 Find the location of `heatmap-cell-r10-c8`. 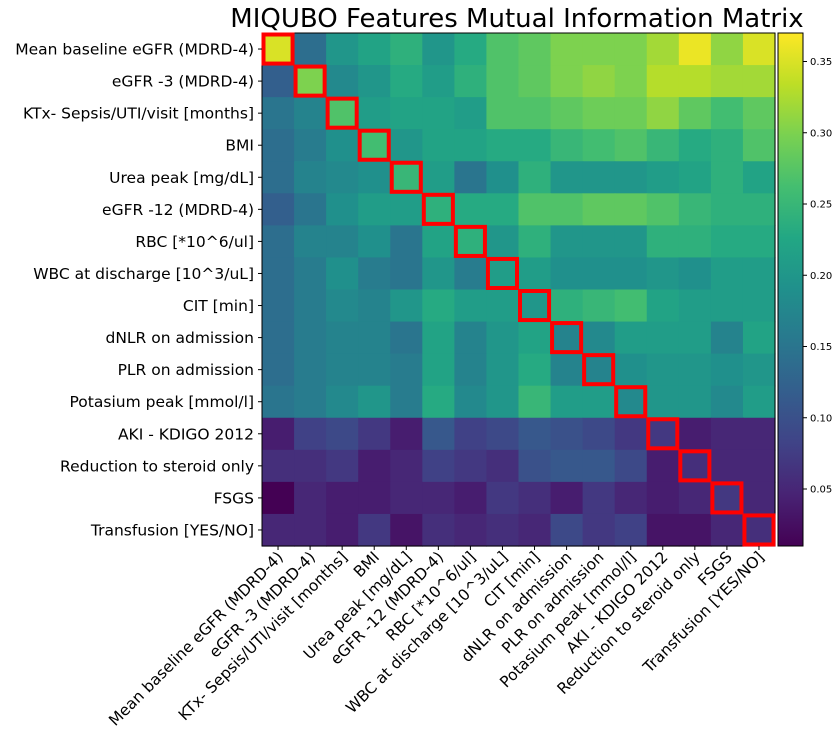

heatmap-cell-r10-c8 is located at coordinates (535, 370).